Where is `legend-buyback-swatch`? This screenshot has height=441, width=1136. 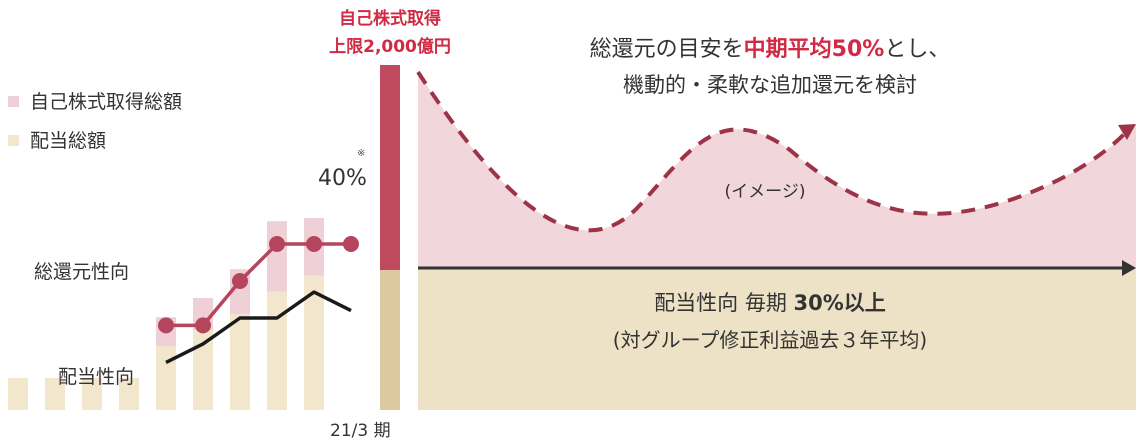
legend-buyback-swatch is located at coordinates (13, 101).